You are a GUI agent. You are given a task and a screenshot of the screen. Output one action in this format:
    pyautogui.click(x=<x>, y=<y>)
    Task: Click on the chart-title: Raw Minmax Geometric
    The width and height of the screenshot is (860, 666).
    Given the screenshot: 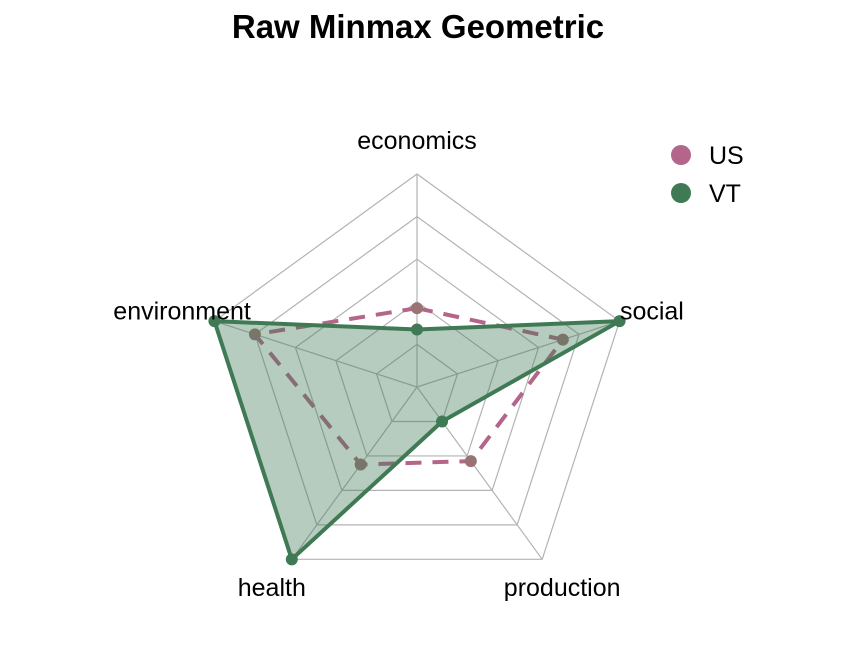 What is the action you would take?
    pyautogui.click(x=418, y=26)
    